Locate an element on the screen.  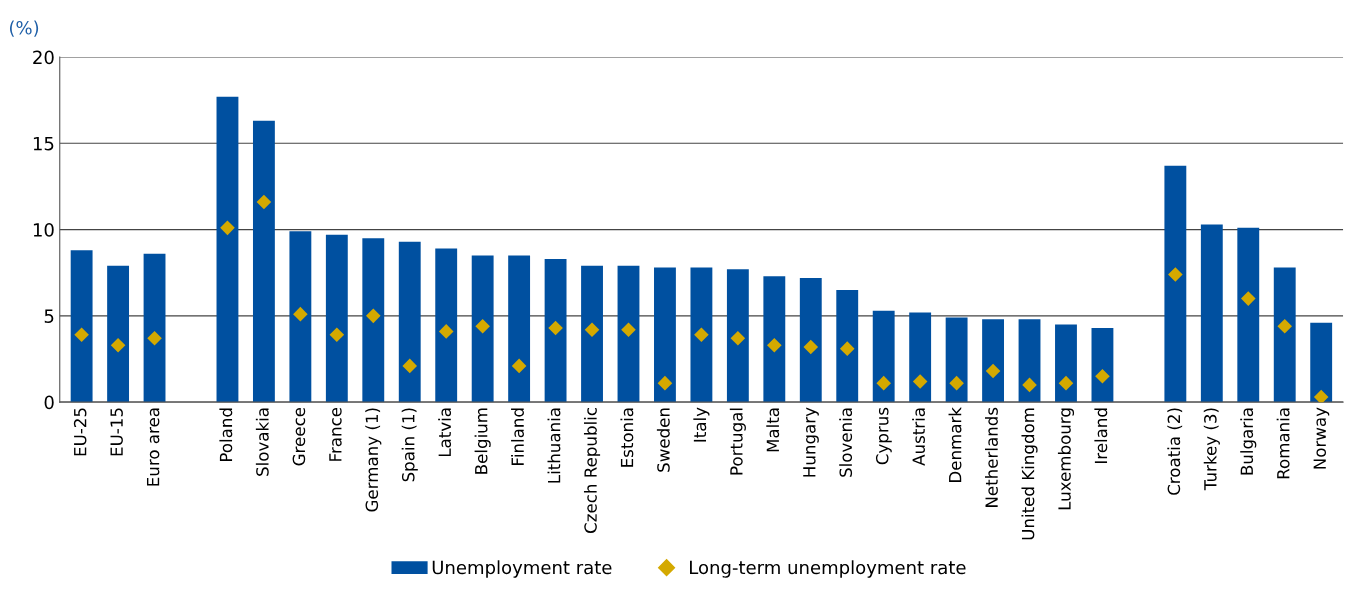
x-tick-label: Estonia is located at coordinates (627, 437).